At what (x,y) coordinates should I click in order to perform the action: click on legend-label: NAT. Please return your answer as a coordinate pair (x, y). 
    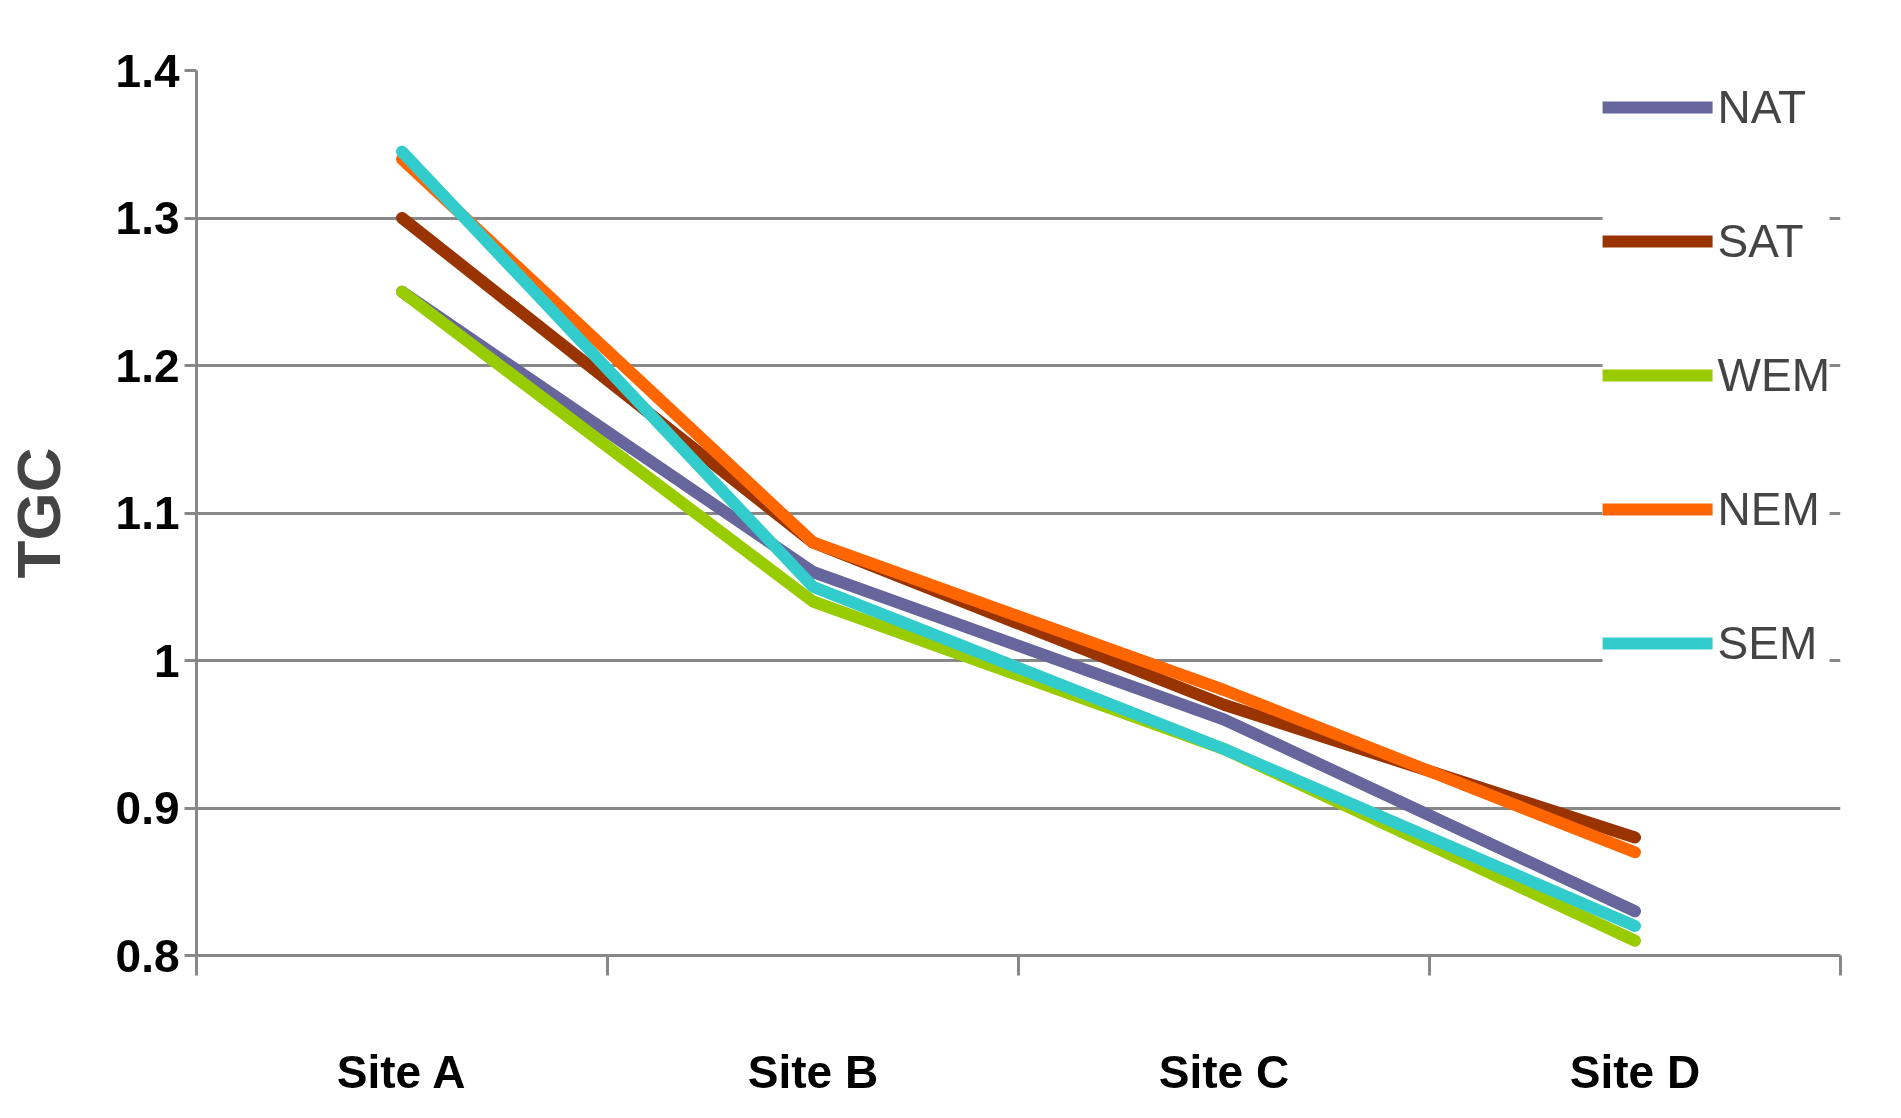
    Looking at the image, I should click on (1762, 107).